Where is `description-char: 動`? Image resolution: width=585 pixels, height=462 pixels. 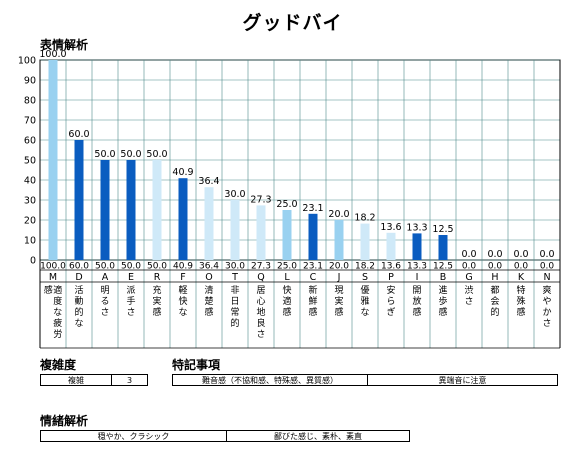
description-char: 動 is located at coordinates (78, 301).